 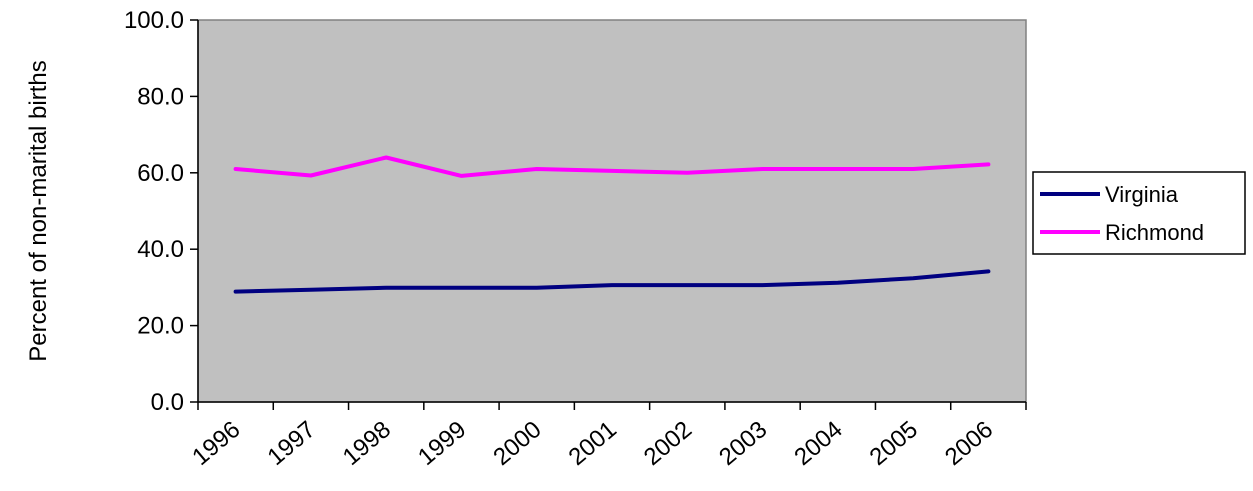 I want to click on x-tick-label: 2002, so click(x=668, y=443).